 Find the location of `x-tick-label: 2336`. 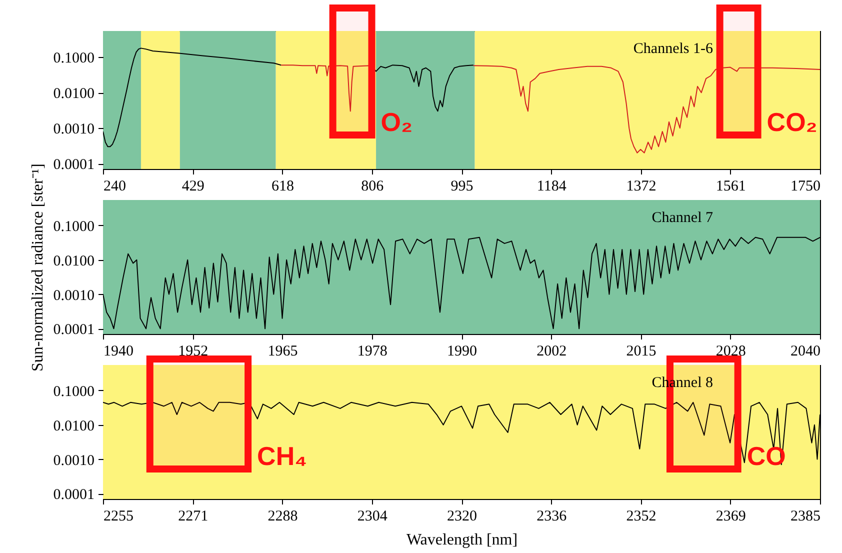

x-tick-label: 2336 is located at coordinates (552, 516).